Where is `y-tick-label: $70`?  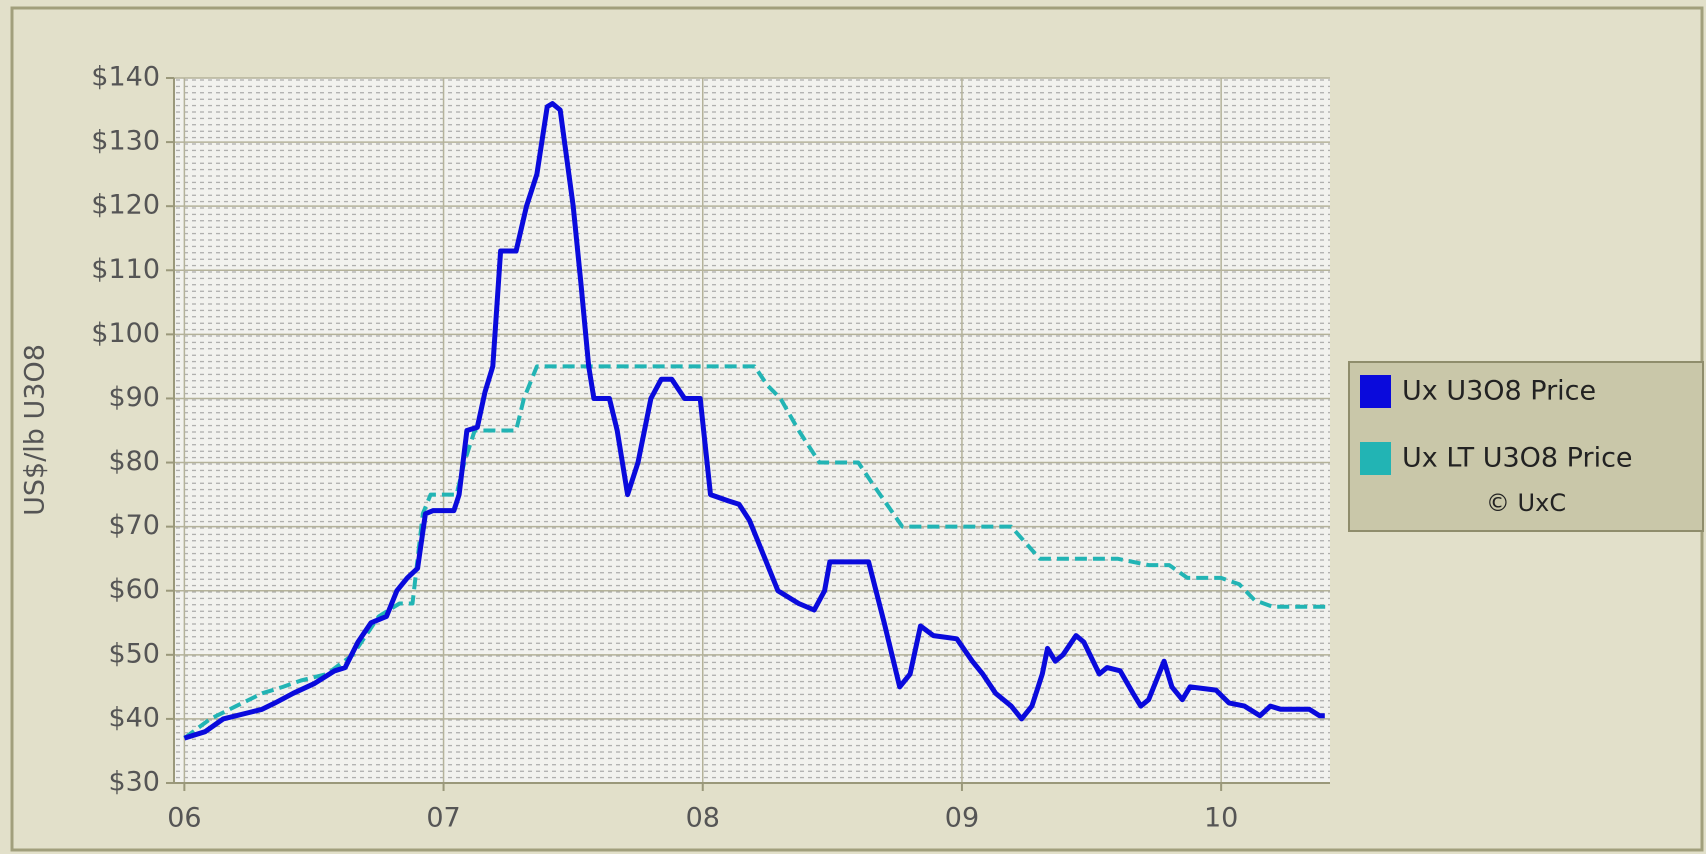 y-tick-label: $70 is located at coordinates (134, 525).